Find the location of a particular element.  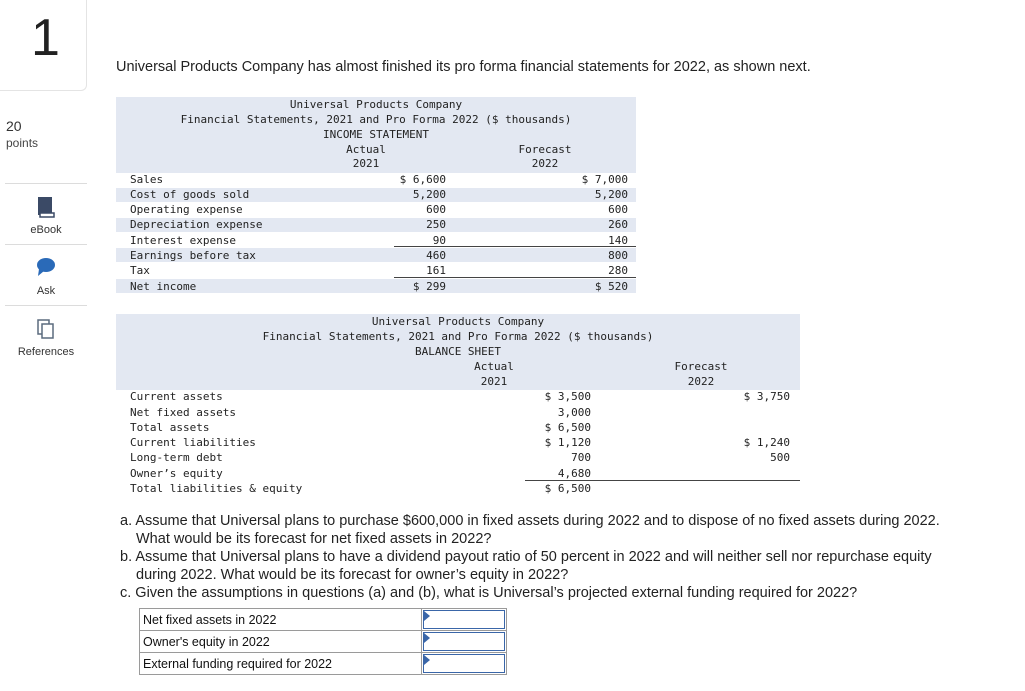

income-col-actual-year: 2021 is located at coordinates (366, 163).